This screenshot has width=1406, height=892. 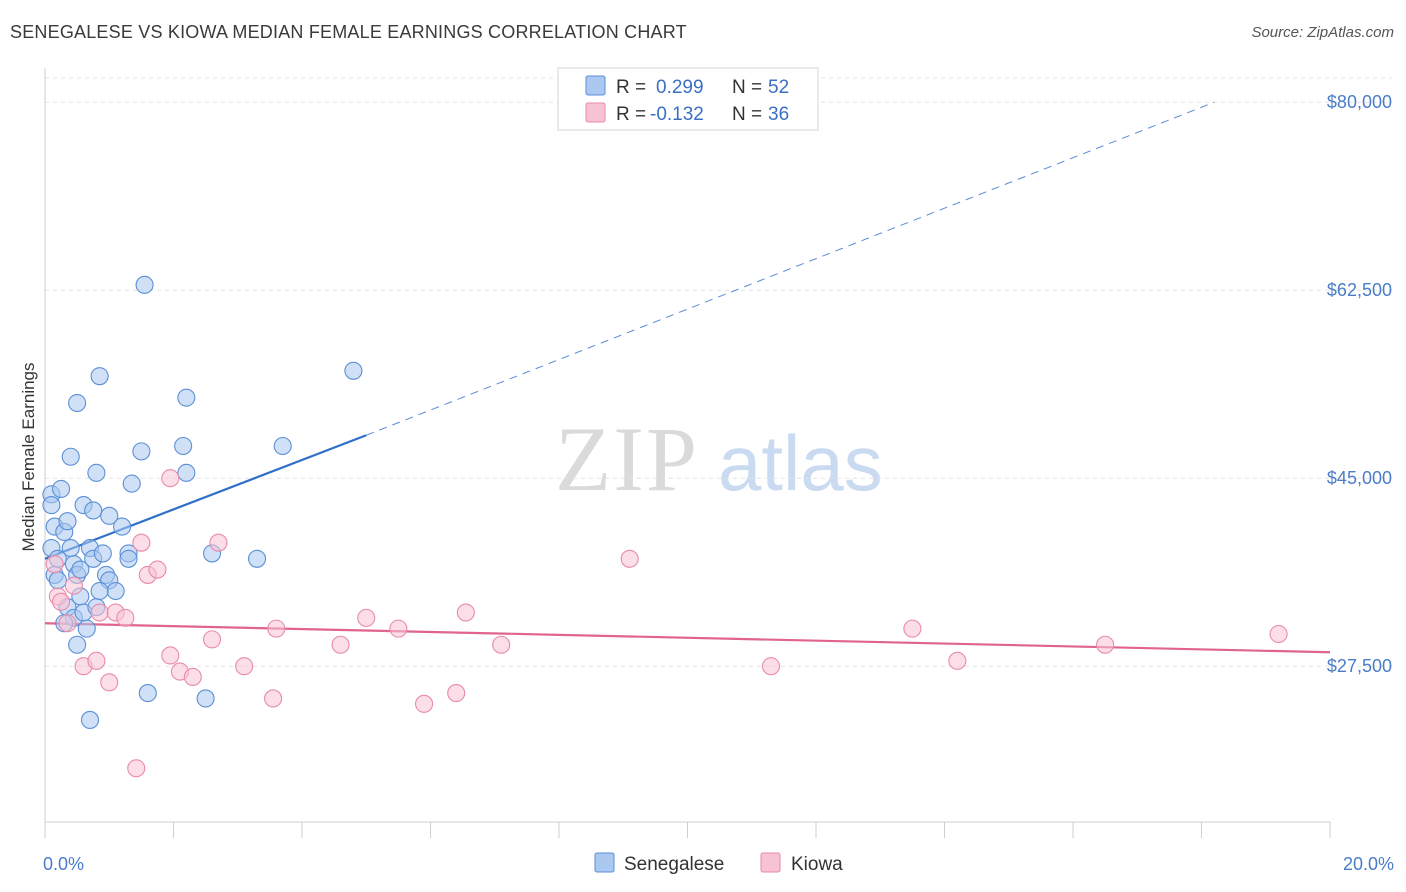 What do you see at coordinates (778, 114) in the screenshot?
I see `legend-n-value-2: 36` at bounding box center [778, 114].